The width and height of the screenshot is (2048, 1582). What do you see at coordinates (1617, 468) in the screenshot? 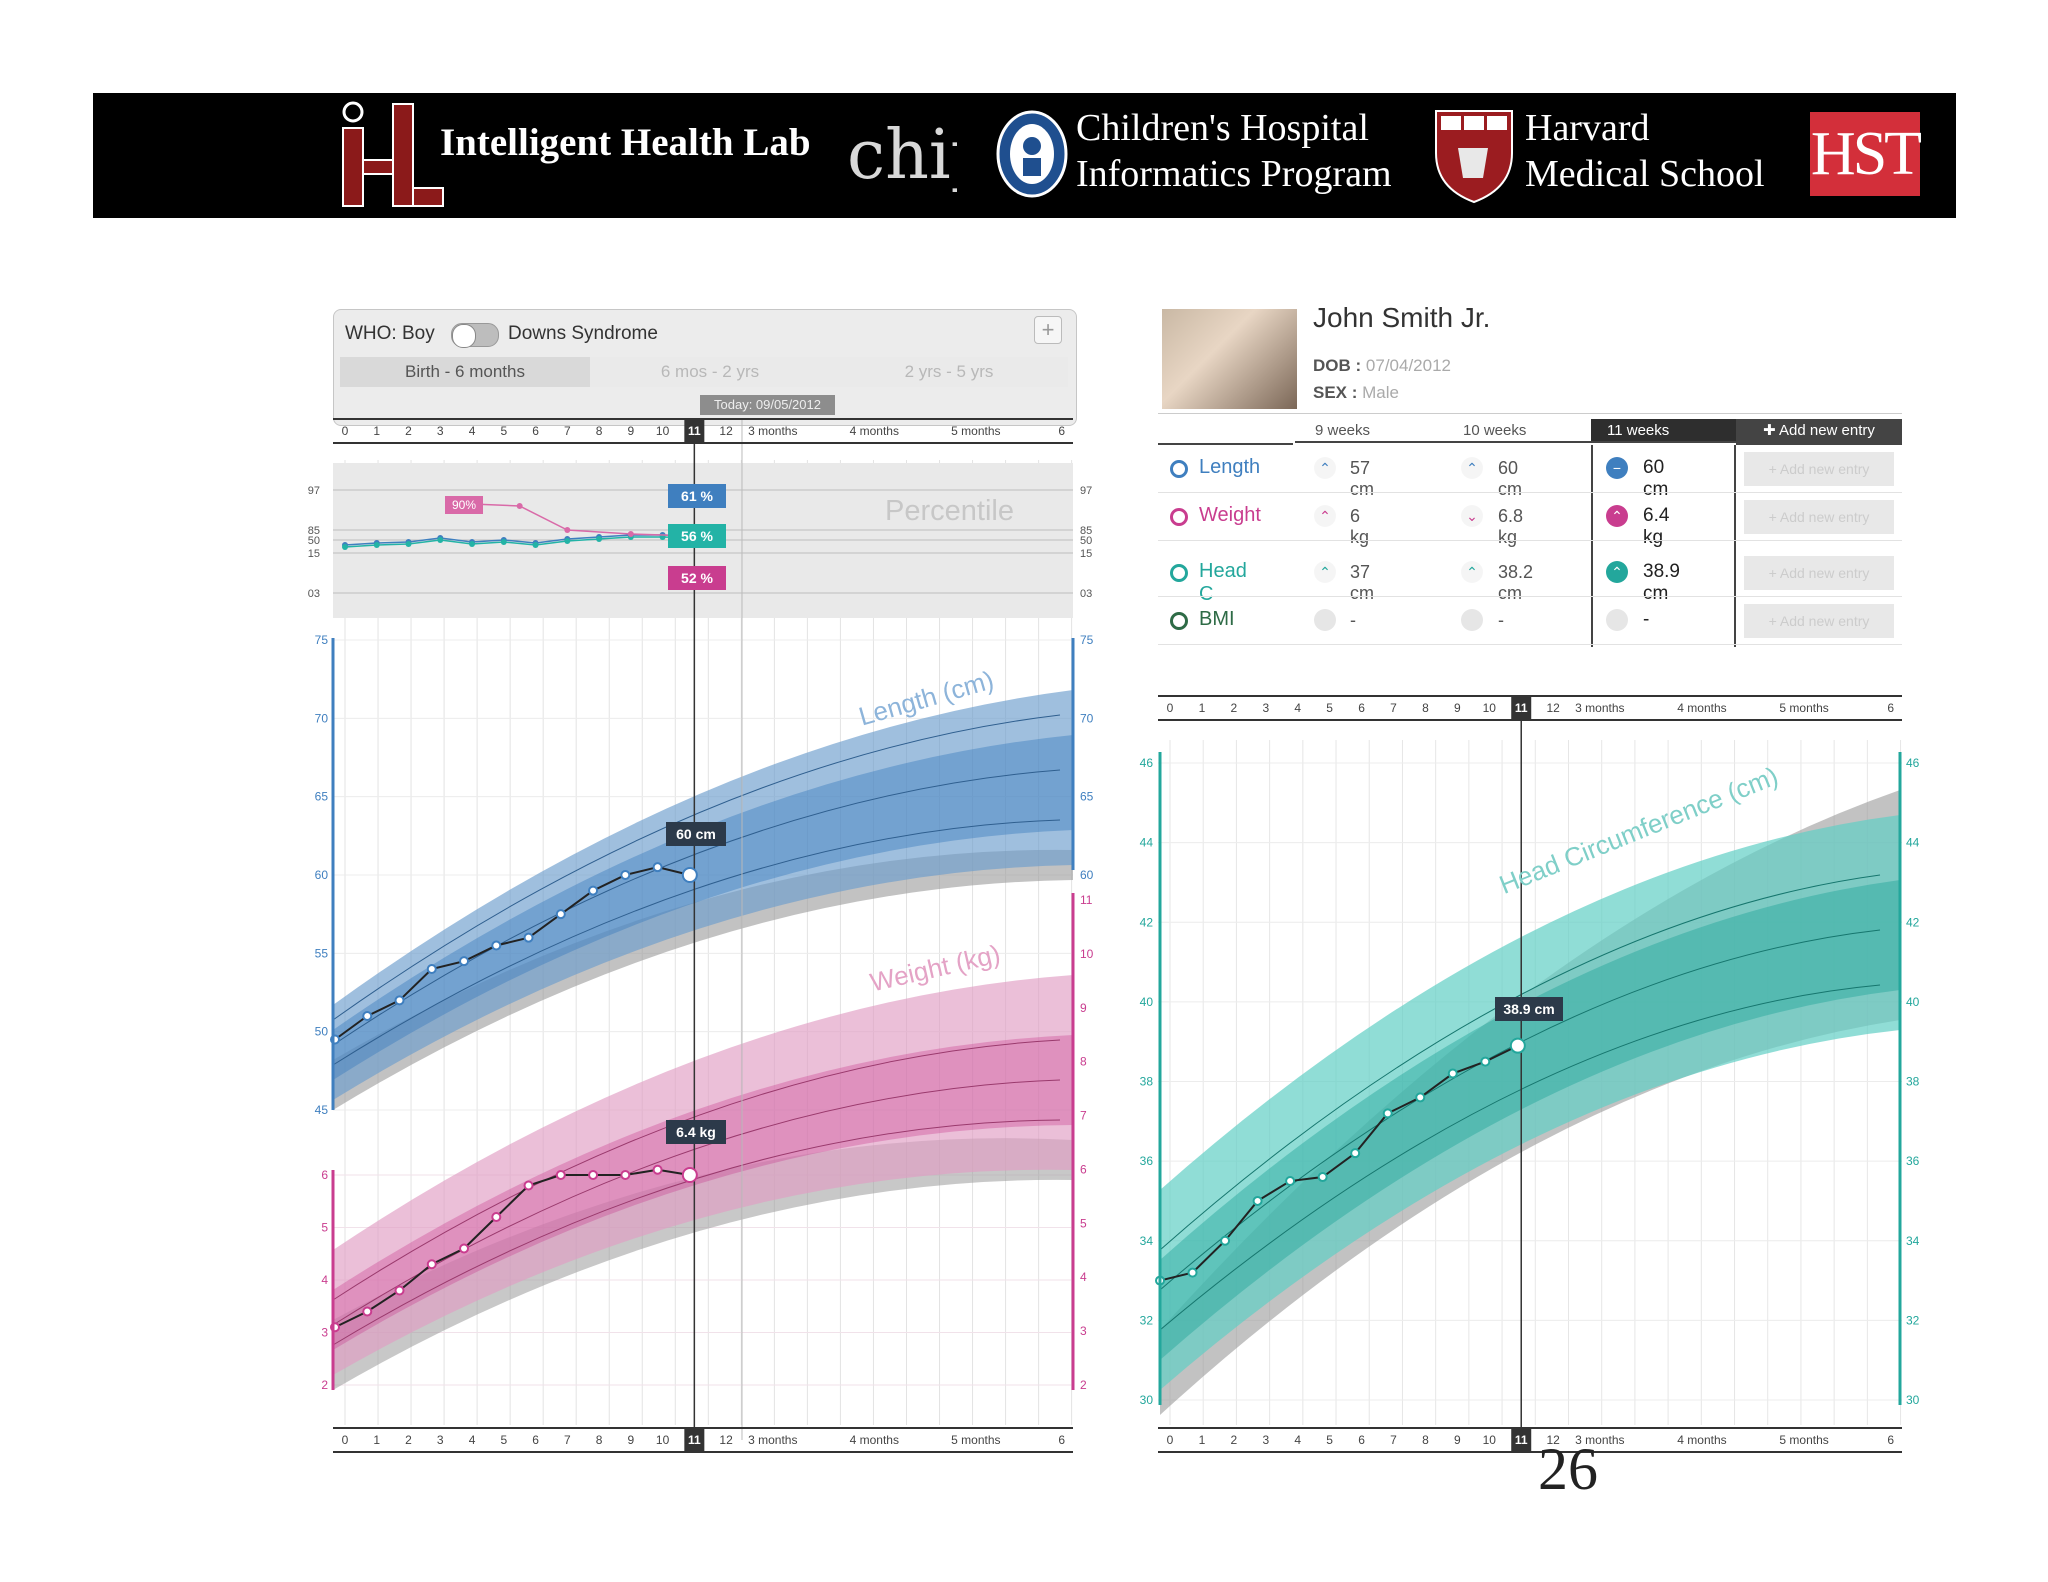
I see `trend-icon: −` at bounding box center [1617, 468].